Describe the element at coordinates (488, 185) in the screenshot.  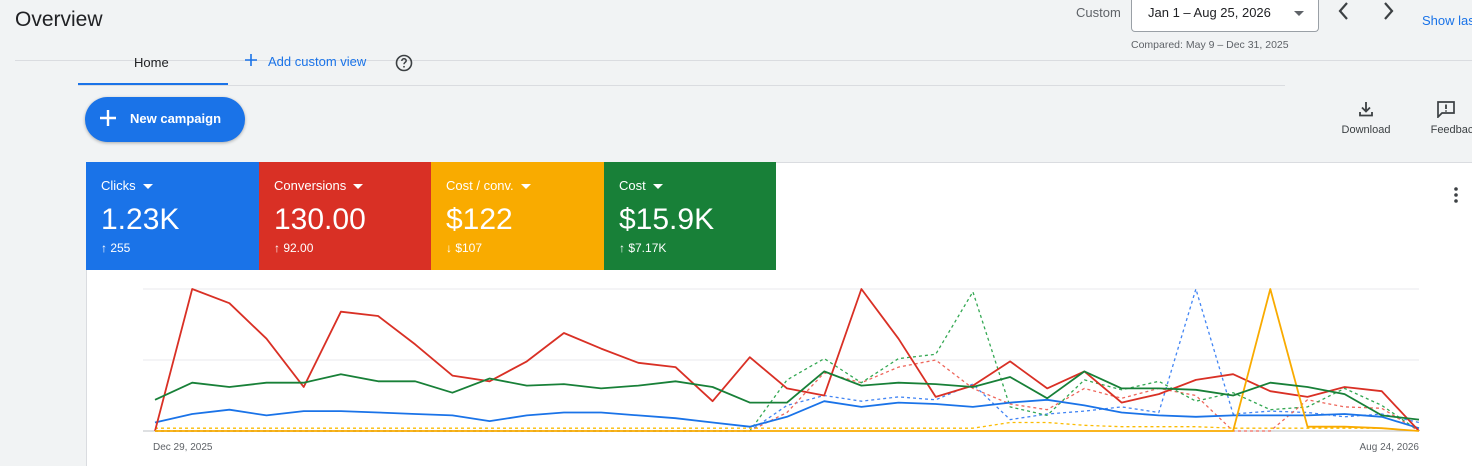
I see `metric-name: Cost / conv.` at that location.